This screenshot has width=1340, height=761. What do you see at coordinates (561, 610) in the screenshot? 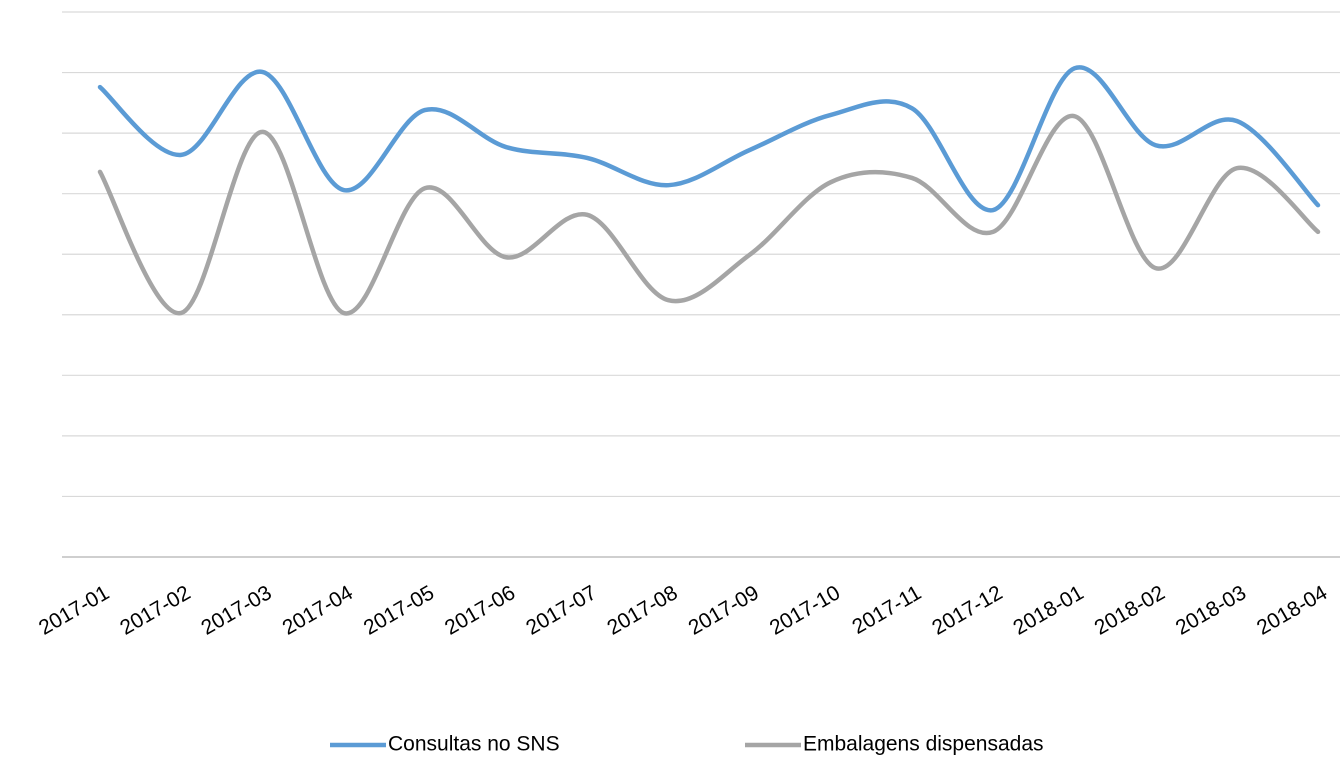
I see `x-tick-label: 2017-07` at bounding box center [561, 610].